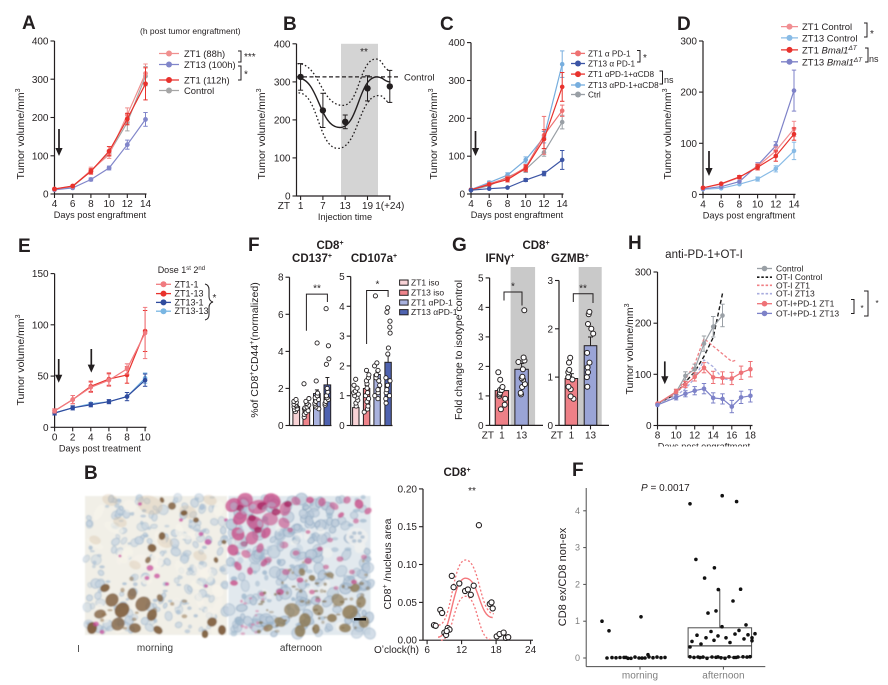  I want to click on svg-text: D, so click(684, 24).